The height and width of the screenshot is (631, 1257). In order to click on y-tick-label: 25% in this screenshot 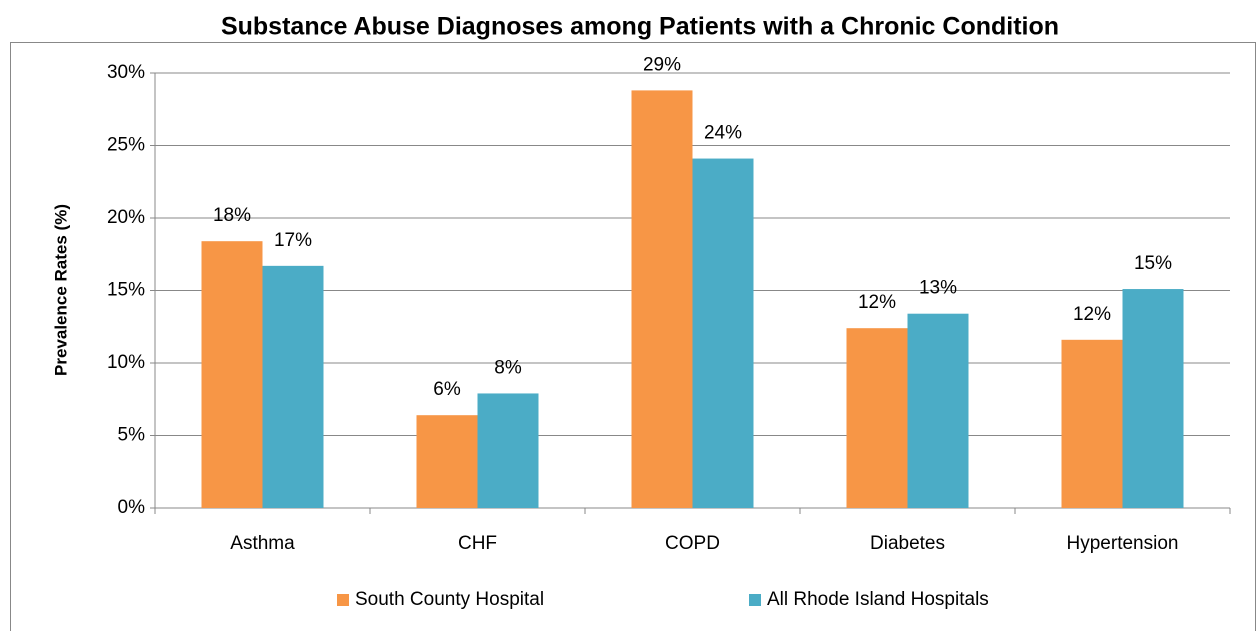, I will do `click(126, 145)`.